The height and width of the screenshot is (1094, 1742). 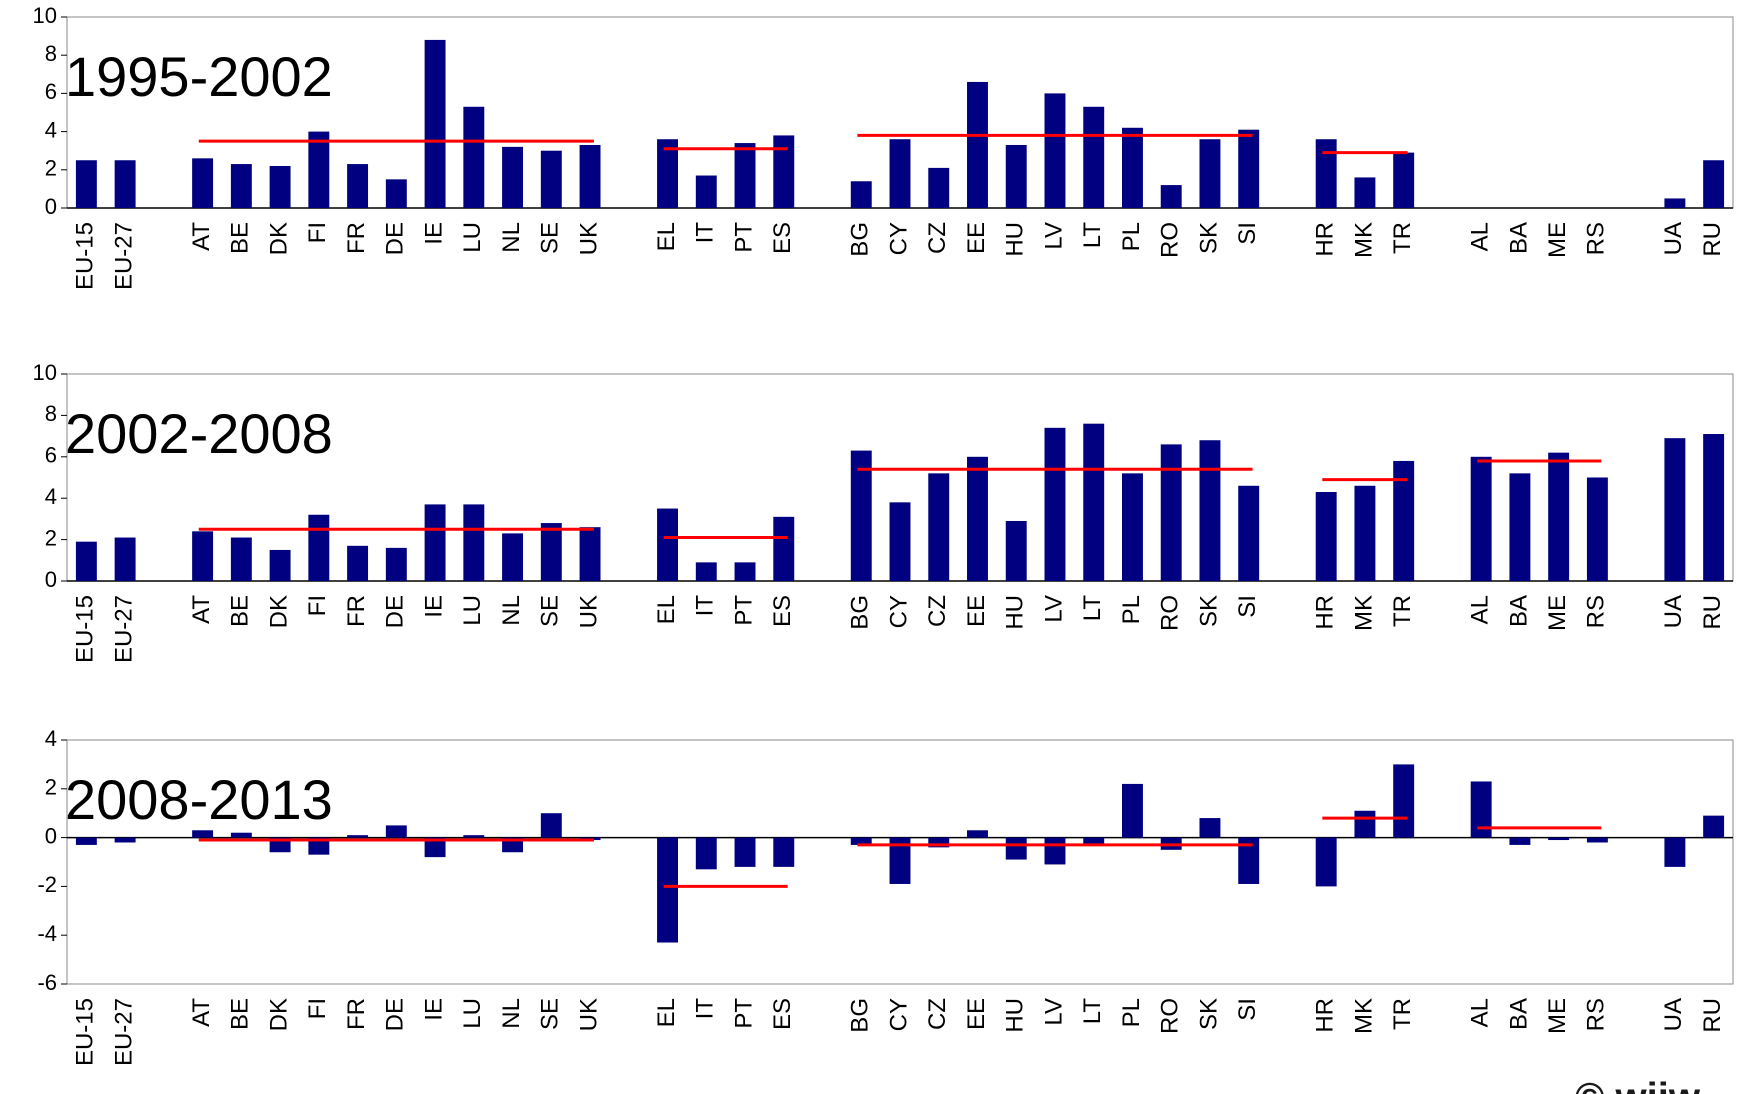 What do you see at coordinates (666, 1012) in the screenshot?
I see `x-tick-label: EL` at bounding box center [666, 1012].